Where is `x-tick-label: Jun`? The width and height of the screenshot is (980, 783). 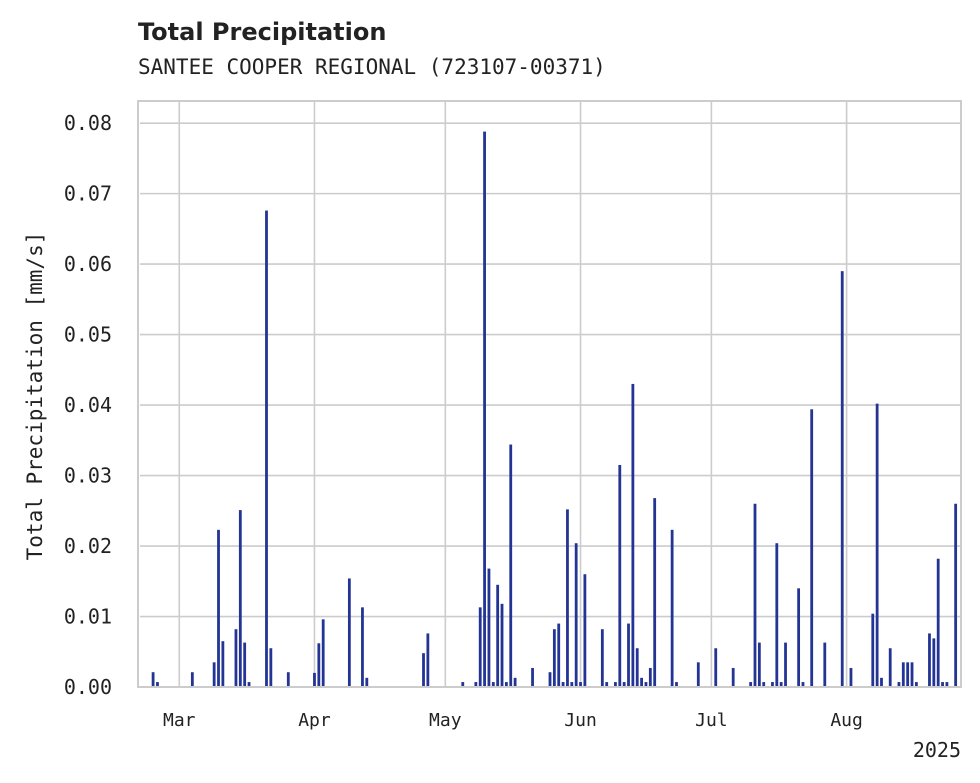 x-tick-label: Jun is located at coordinates (580, 720).